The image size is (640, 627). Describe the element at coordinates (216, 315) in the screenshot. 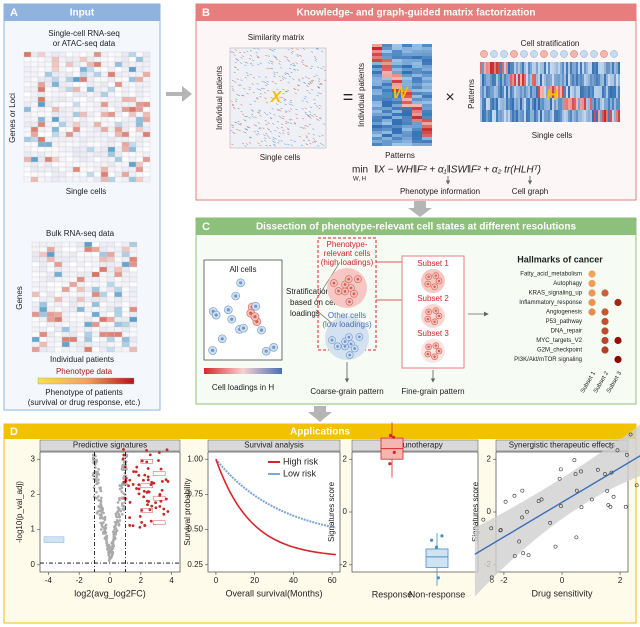

I see `cell-nucleus` at that location.